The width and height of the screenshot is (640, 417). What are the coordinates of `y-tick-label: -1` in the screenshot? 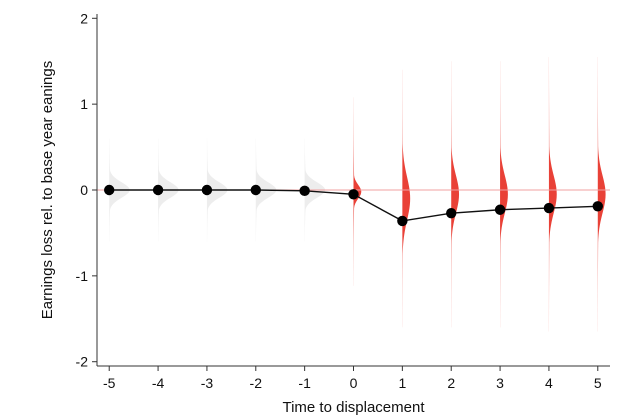 It's located at (82, 276).